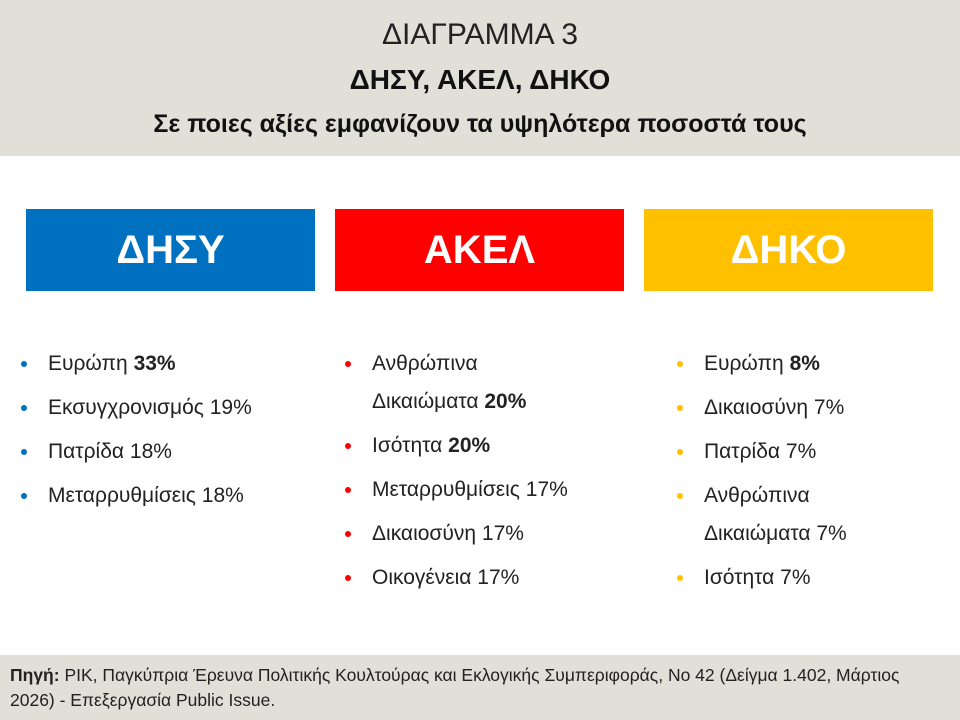 The image size is (960, 720). What do you see at coordinates (154, 363) in the screenshot?
I see `item-value: 33%` at bounding box center [154, 363].